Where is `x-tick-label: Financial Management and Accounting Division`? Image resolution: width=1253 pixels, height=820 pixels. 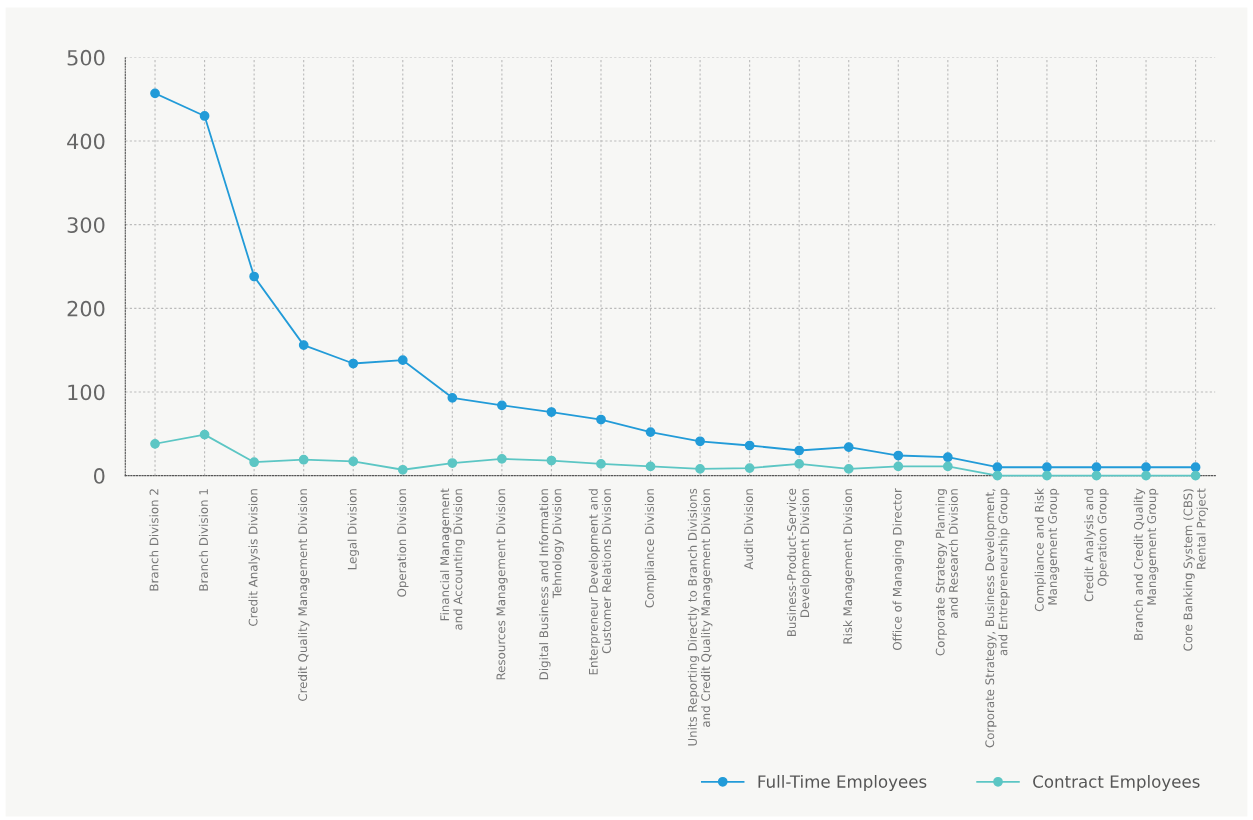 x-tick-label: Financial Management and Accounting Division is located at coordinates (452, 559).